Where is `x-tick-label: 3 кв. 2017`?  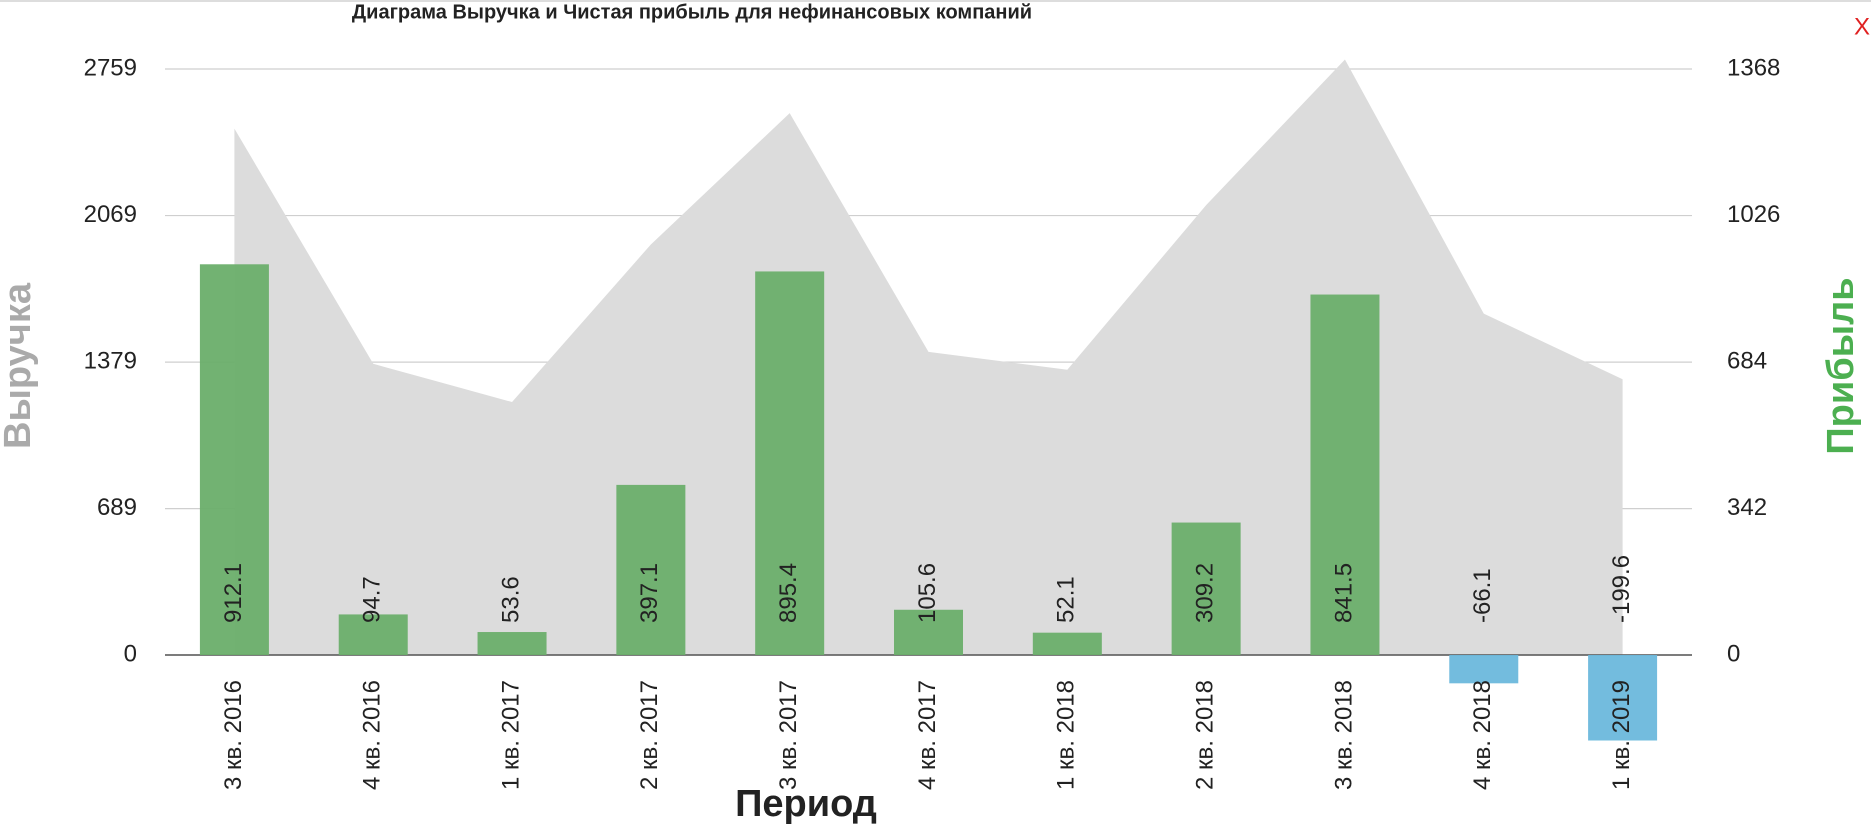 x-tick-label: 3 кв. 2017 is located at coordinates (788, 735).